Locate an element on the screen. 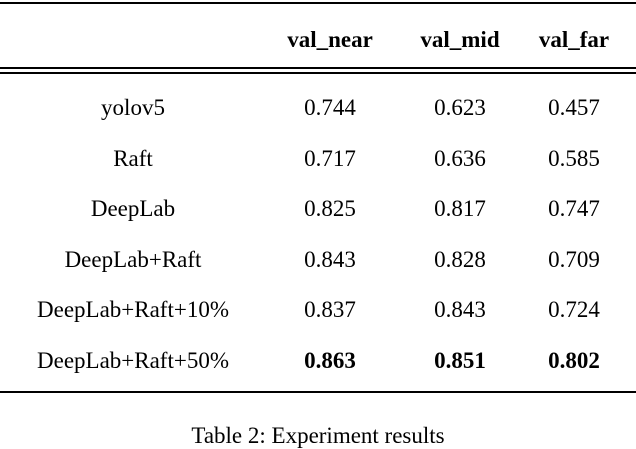 This screenshot has width=636, height=449. row-label: DeepLab is located at coordinates (133, 209).